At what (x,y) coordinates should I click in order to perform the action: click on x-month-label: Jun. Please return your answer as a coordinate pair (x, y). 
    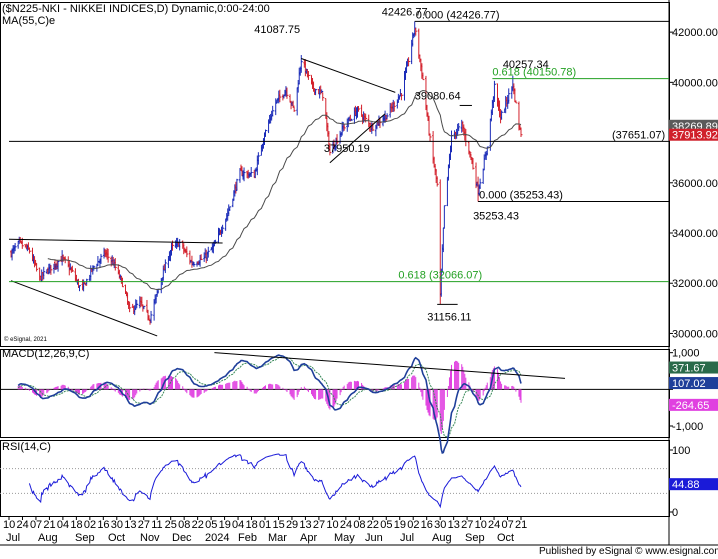
    Looking at the image, I should click on (374, 538).